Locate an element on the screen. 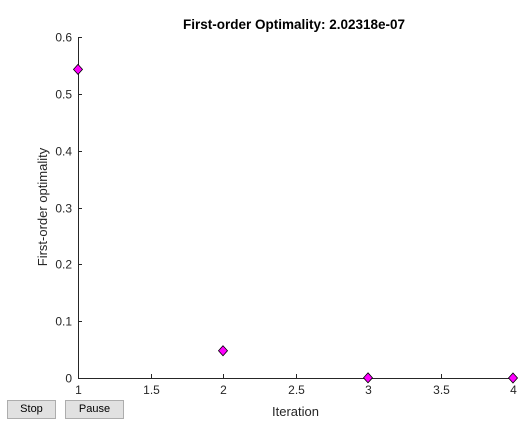 Image resolution: width=525 pixels, height=426 pixels. x-tick-label: 1 is located at coordinates (78, 390).